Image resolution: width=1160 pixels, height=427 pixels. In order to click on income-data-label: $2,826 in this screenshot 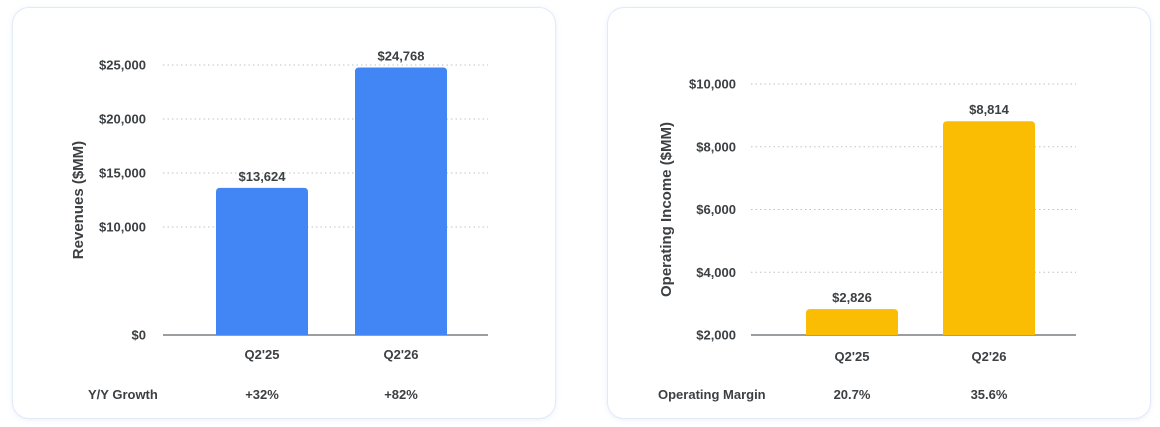, I will do `click(852, 297)`.